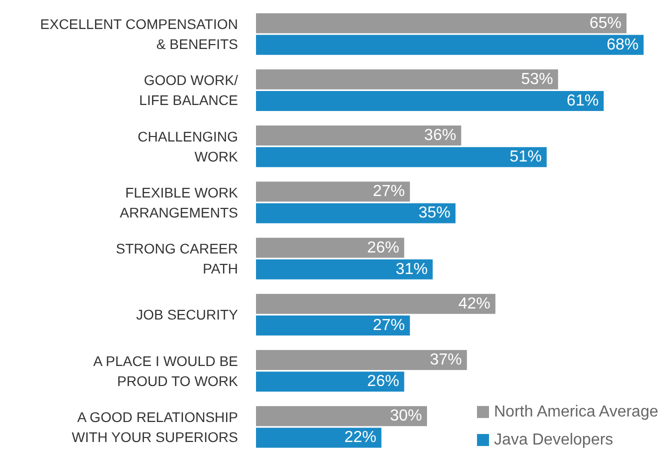  I want to click on y-tick-label: FLEXIBLE WORK ARRANGEMENTS, so click(179, 202).